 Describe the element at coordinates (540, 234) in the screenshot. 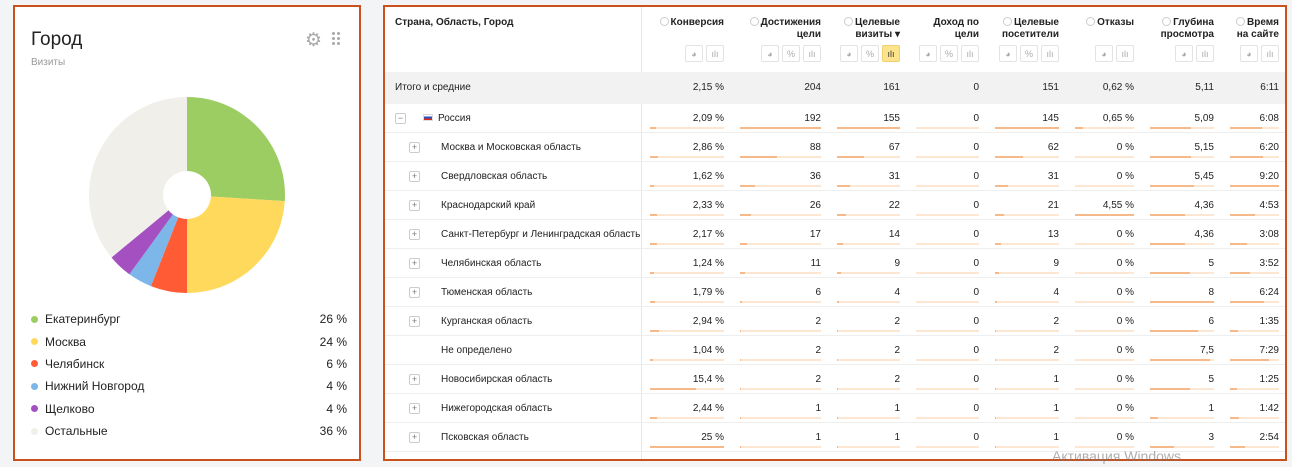

I see `row-name: Санкт-Петербург и Ленинградская область` at that location.